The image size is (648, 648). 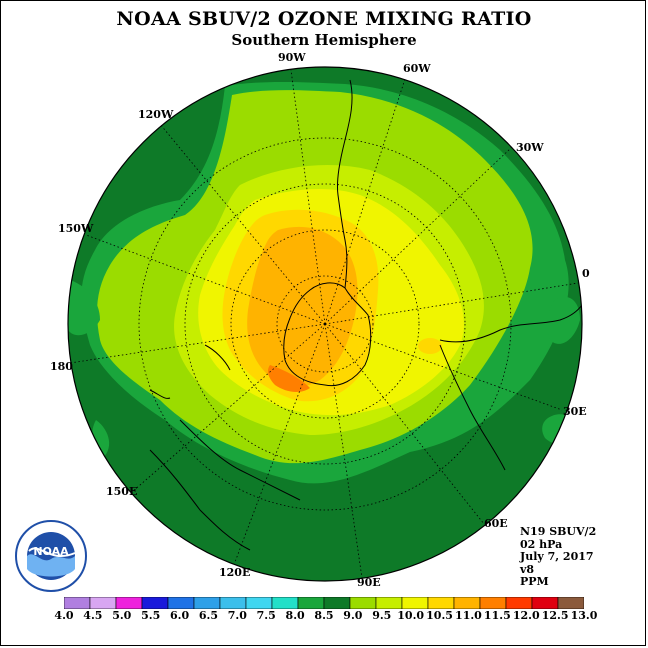 I want to click on map-subtitle: Southern Hemisphere, so click(x=324, y=40).